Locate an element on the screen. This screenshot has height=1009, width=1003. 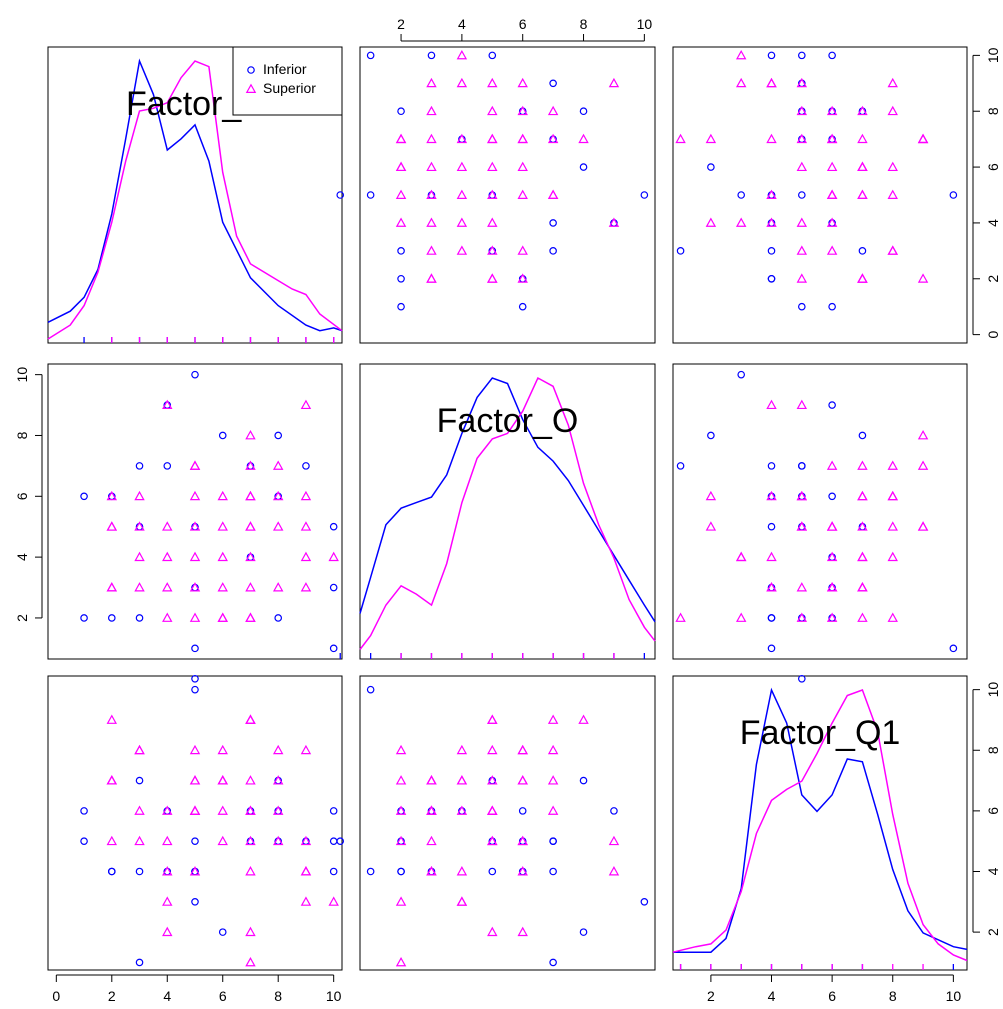
y-axis-right-factor-q1-tick-label: 8 is located at coordinates (993, 750).